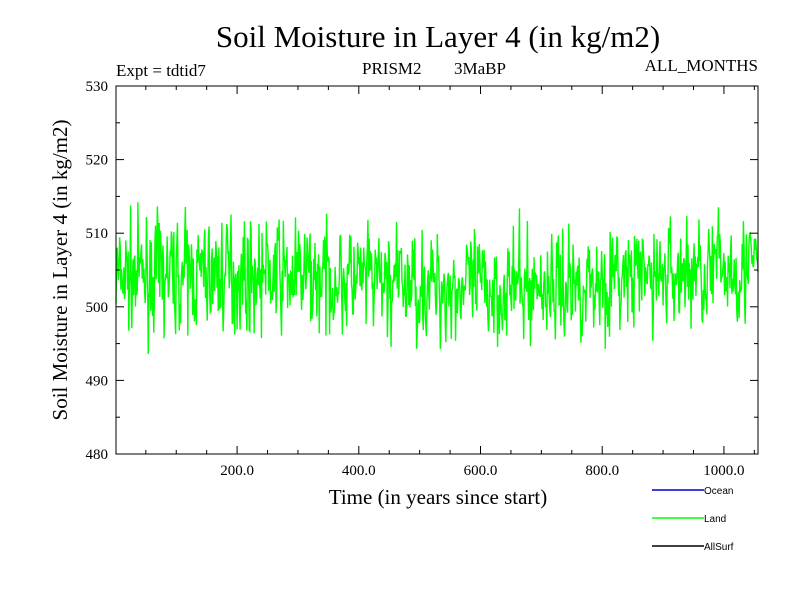 The width and height of the screenshot is (800, 600). Describe the element at coordinates (97, 455) in the screenshot. I see `y-tick-label: 480` at that location.